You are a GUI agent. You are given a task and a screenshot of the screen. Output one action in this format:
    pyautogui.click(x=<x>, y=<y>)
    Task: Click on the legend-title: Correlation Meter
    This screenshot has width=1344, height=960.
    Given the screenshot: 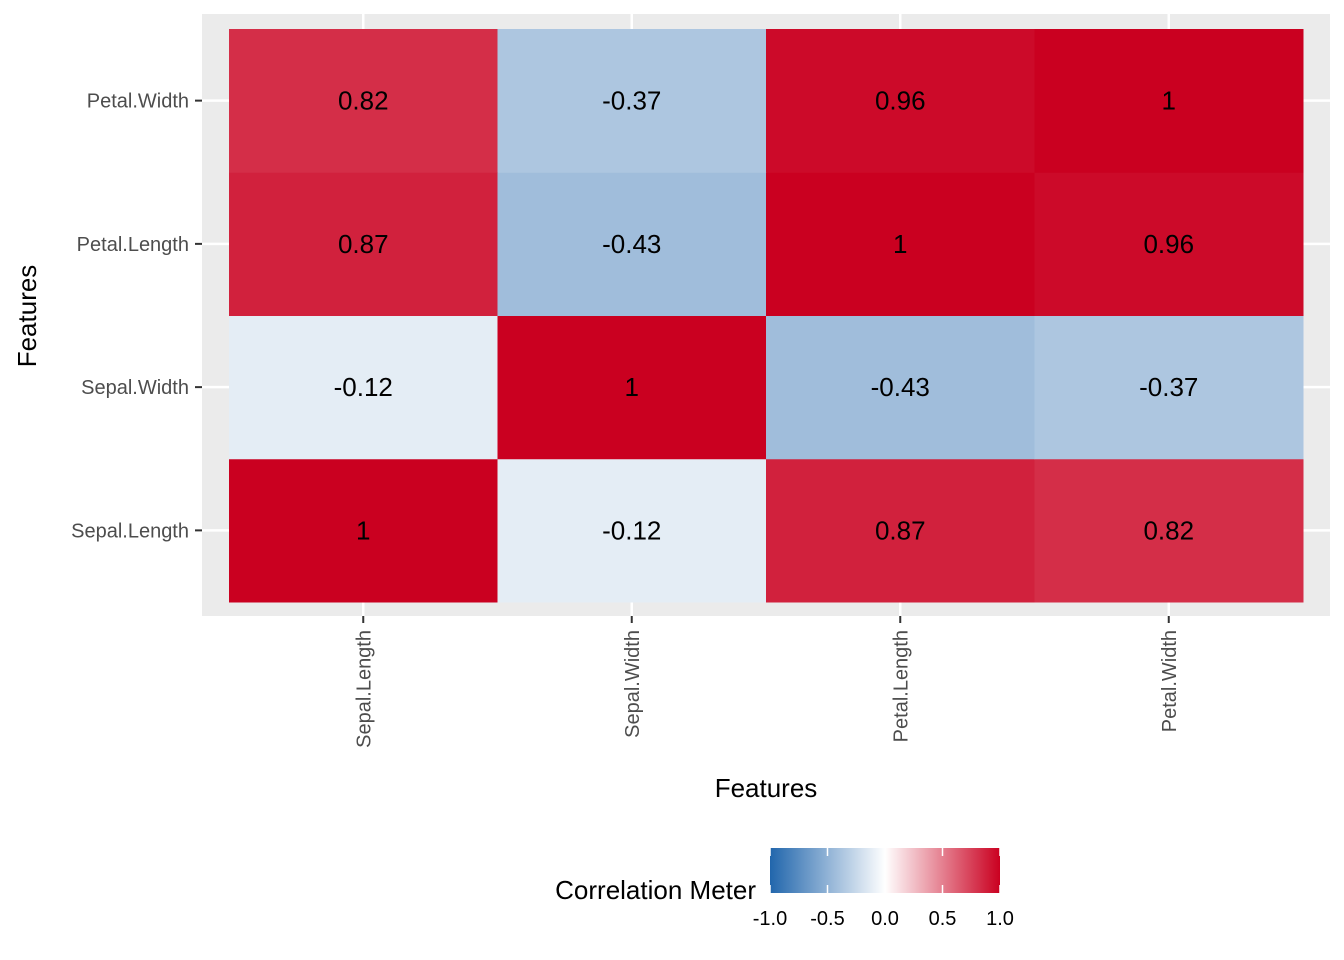 What is the action you would take?
    pyautogui.click(x=655, y=890)
    